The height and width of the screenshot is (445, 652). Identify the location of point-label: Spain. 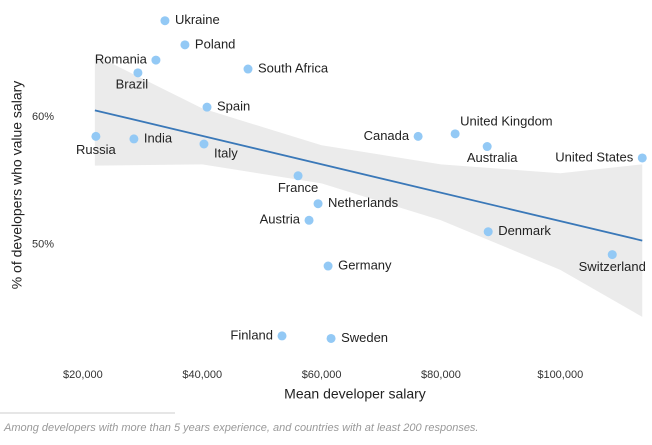
(233, 106).